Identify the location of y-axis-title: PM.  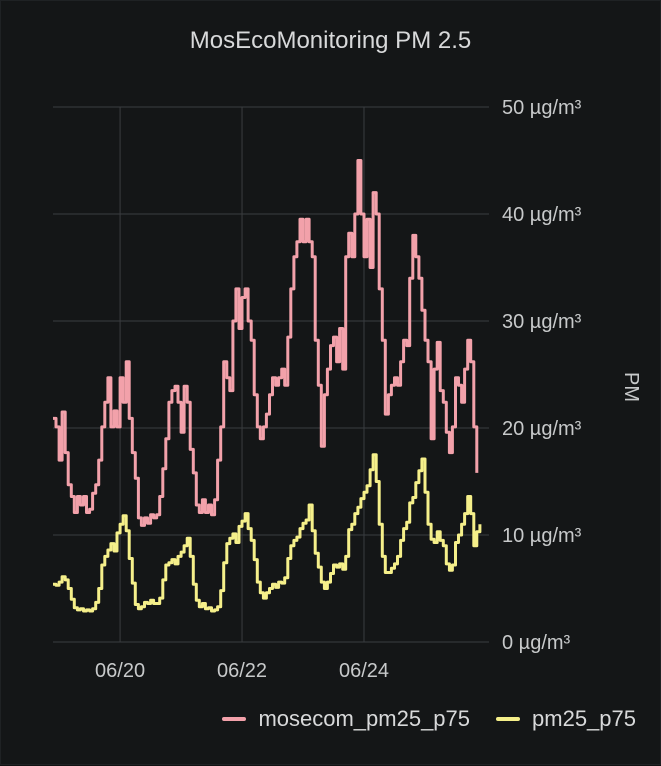
(631, 387).